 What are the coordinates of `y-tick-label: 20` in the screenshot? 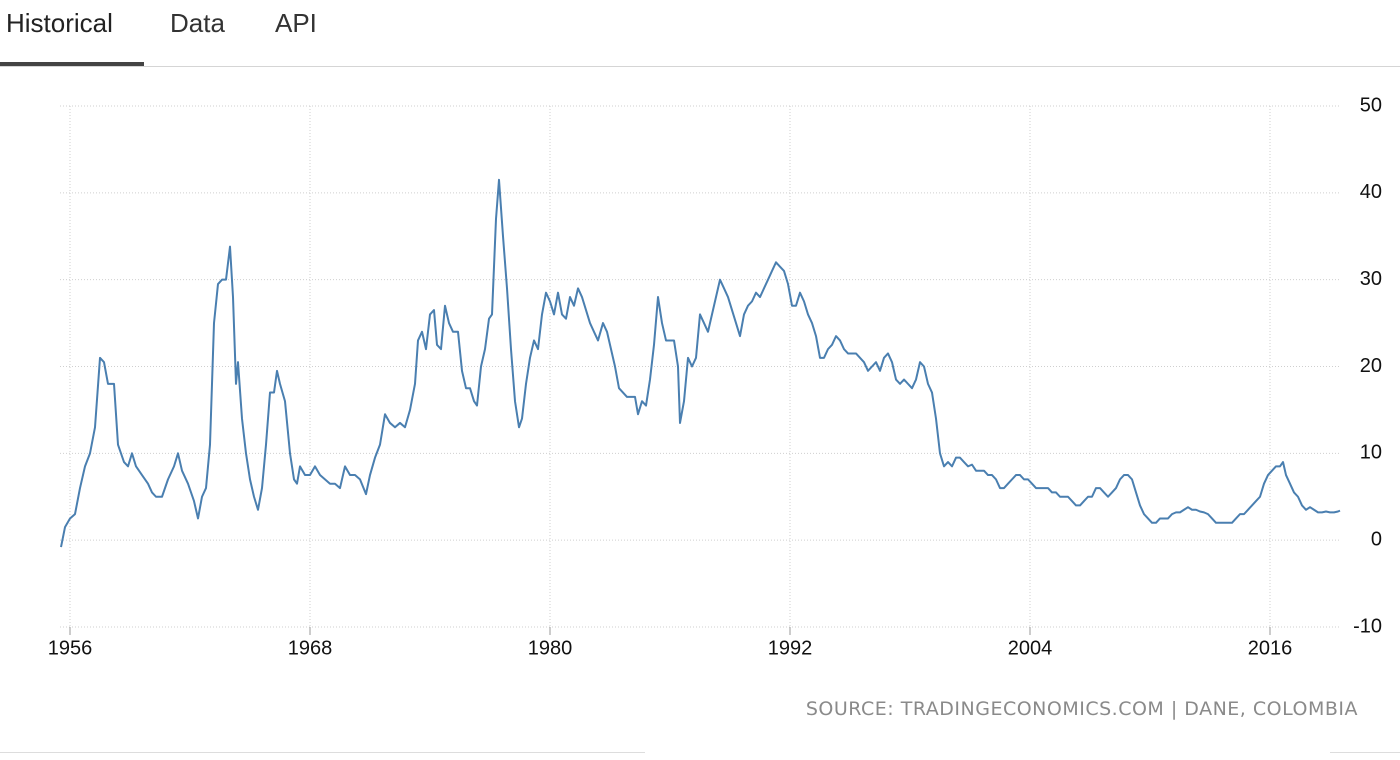 It's located at (1371, 366).